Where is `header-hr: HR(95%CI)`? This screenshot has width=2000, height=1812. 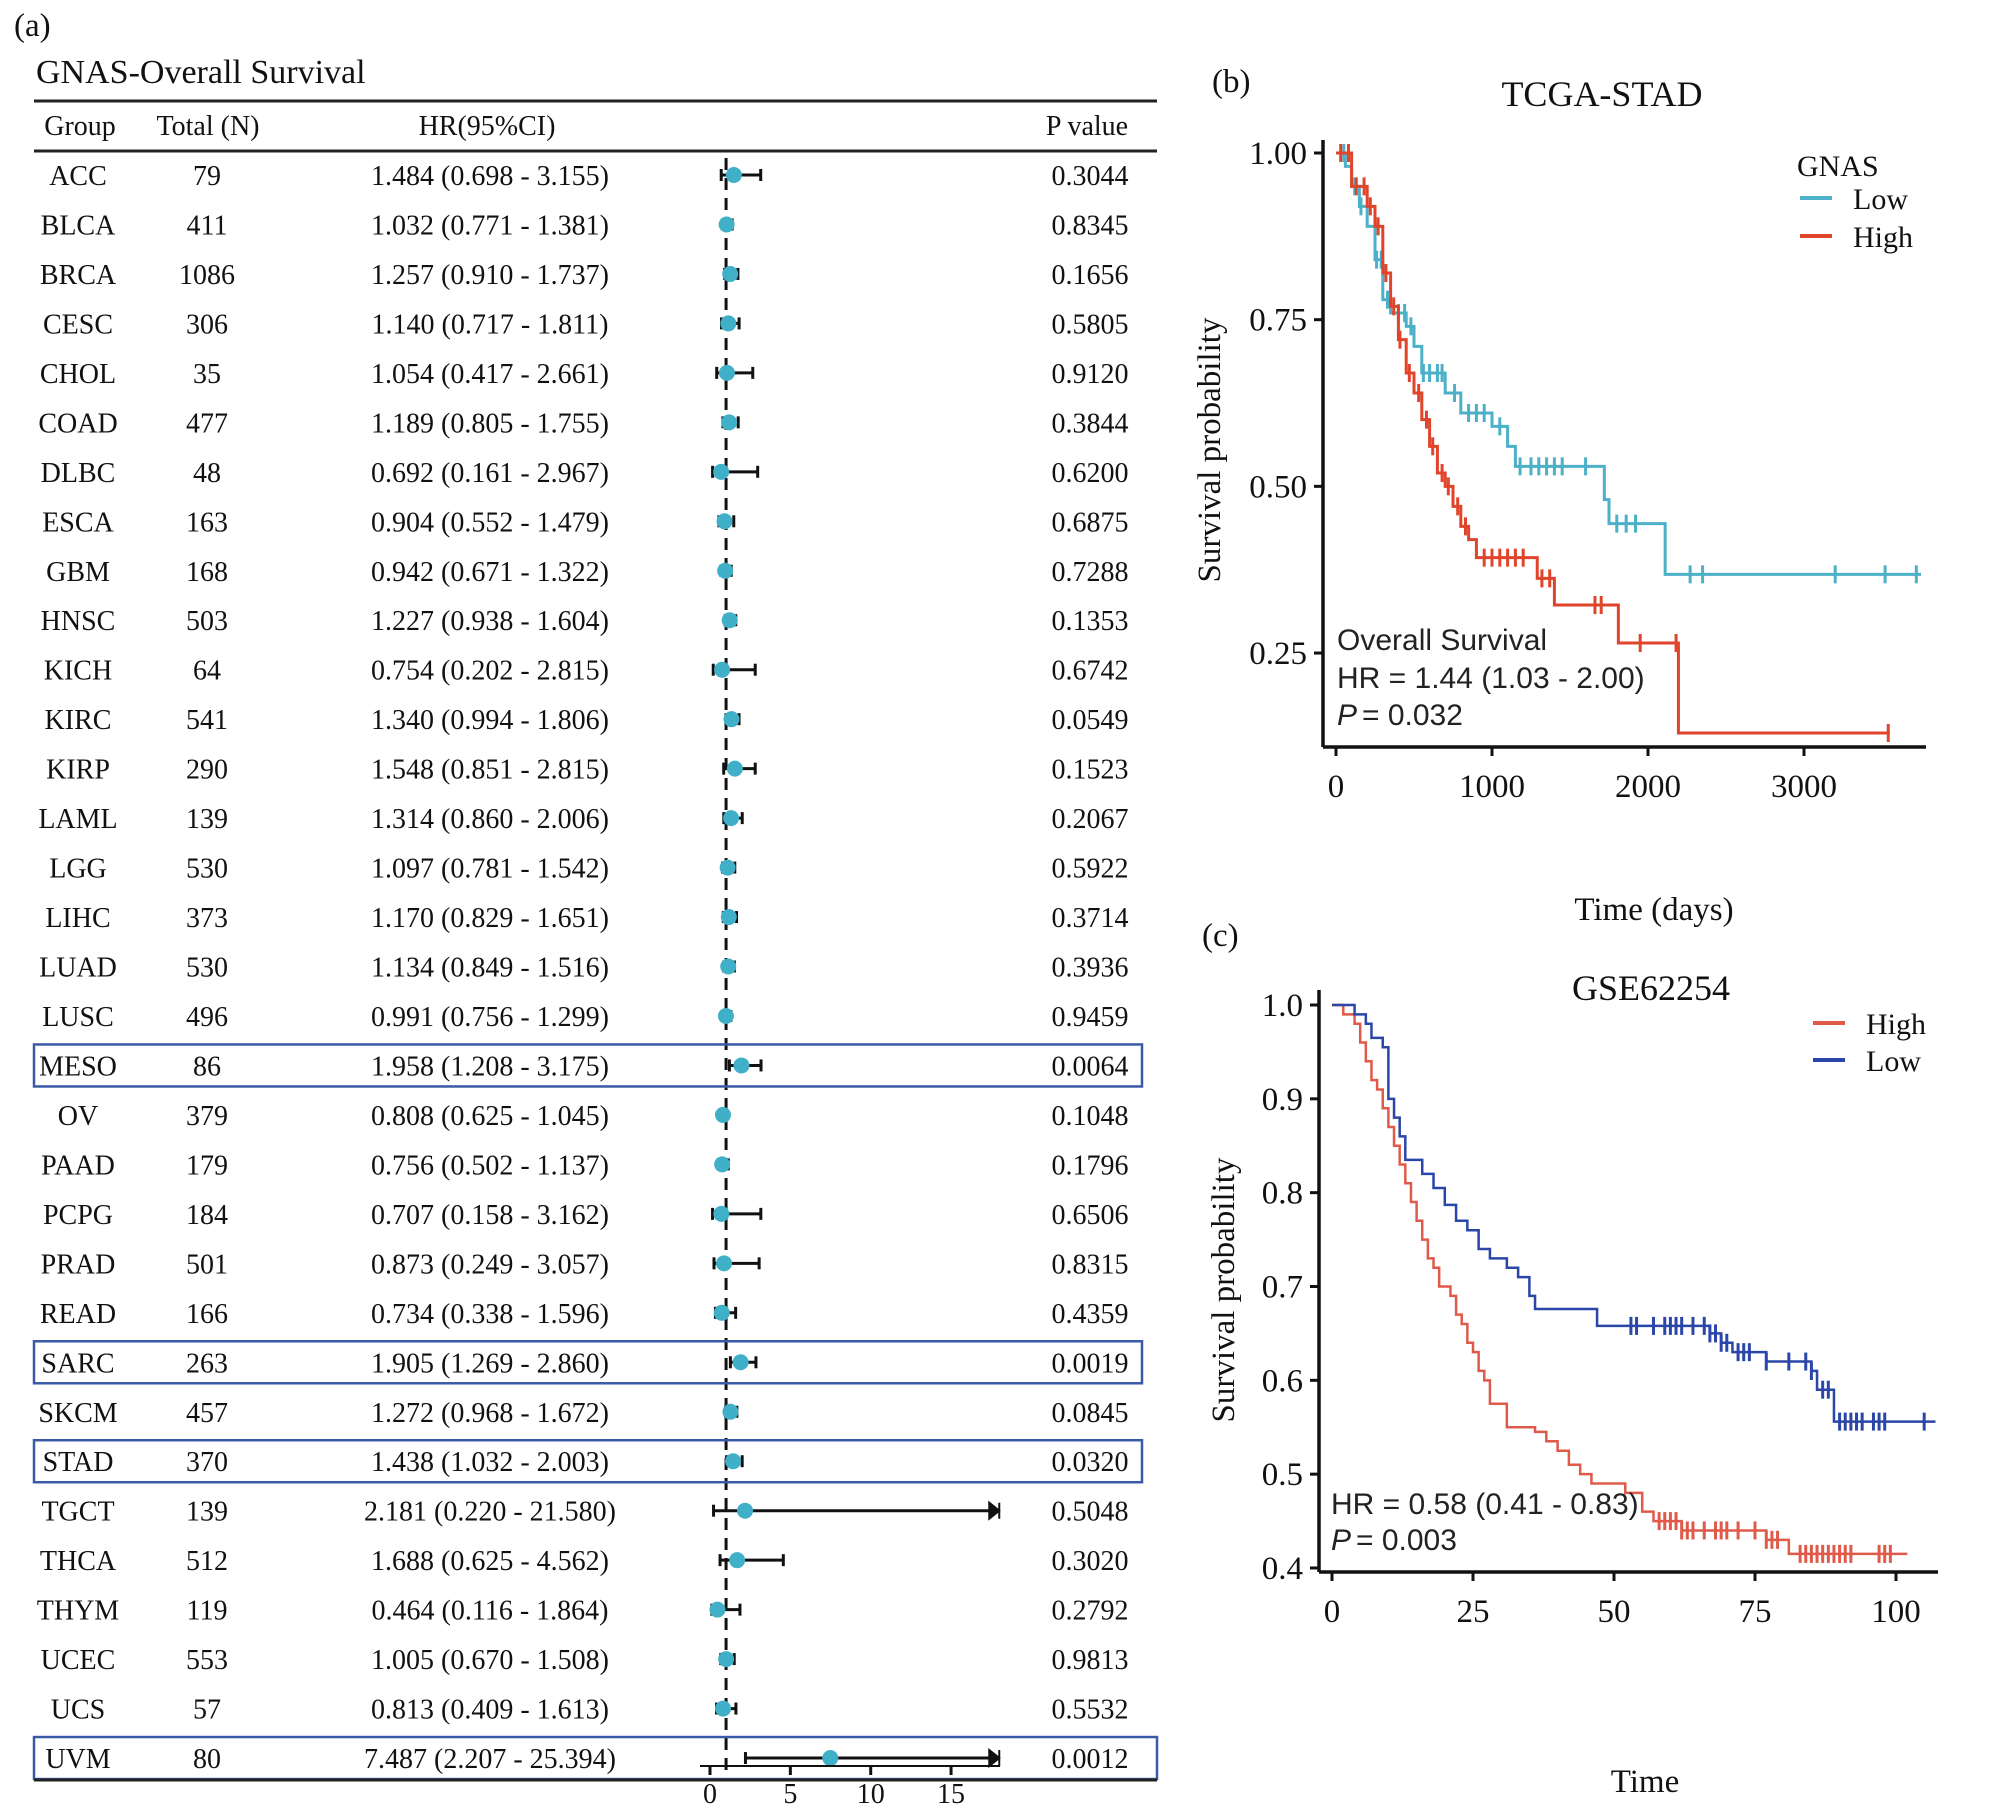
header-hr: HR(95%CI) is located at coordinates (487, 126).